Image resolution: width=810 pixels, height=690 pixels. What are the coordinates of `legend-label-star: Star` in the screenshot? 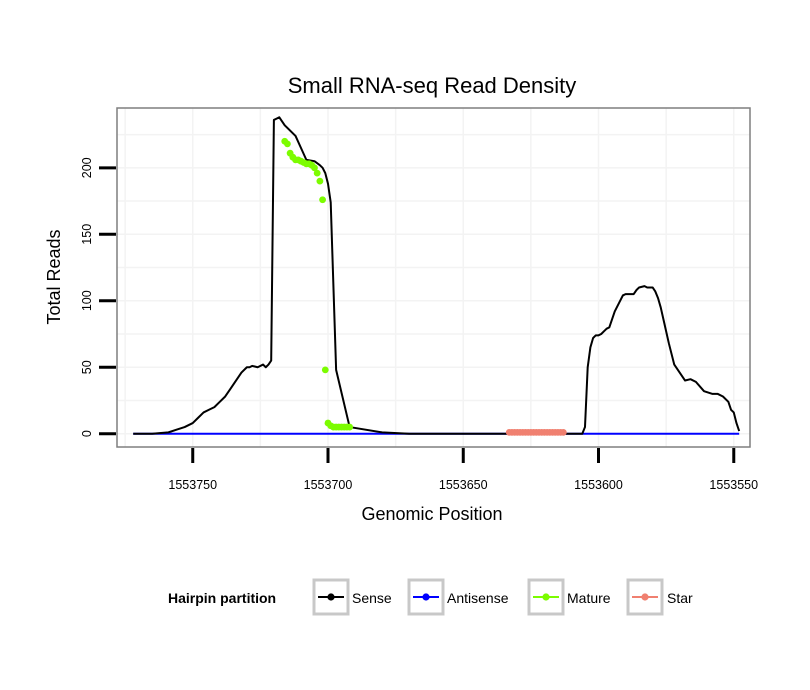 It's located at (680, 598).